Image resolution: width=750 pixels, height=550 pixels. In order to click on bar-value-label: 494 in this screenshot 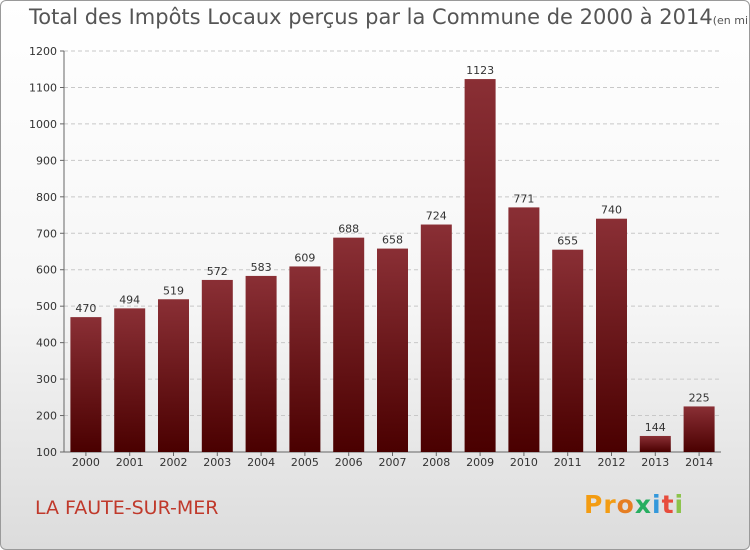, I will do `click(129, 299)`.